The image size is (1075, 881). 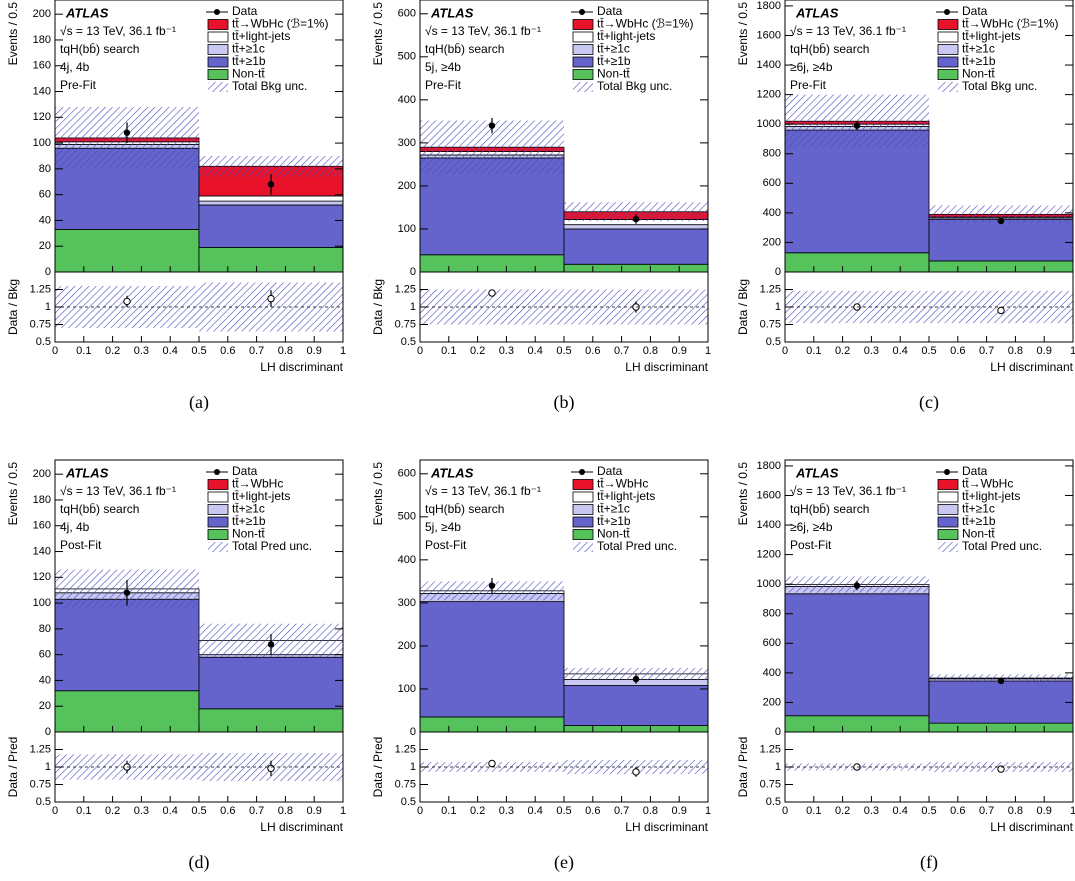 I want to click on ratio-y-tick-label: 1, so click(x=48, y=307).